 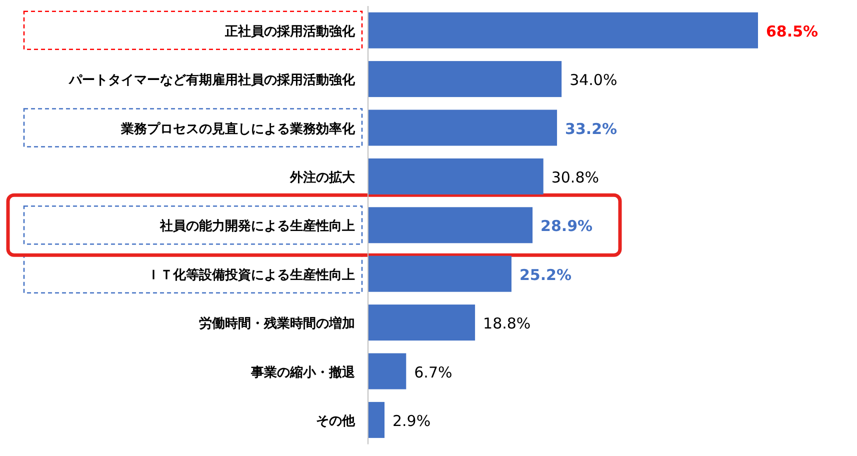 What do you see at coordinates (212, 80) in the screenshot?
I see `y-tick-label: パートタイマーなど有期雇用社員の採用活動強化` at bounding box center [212, 80].